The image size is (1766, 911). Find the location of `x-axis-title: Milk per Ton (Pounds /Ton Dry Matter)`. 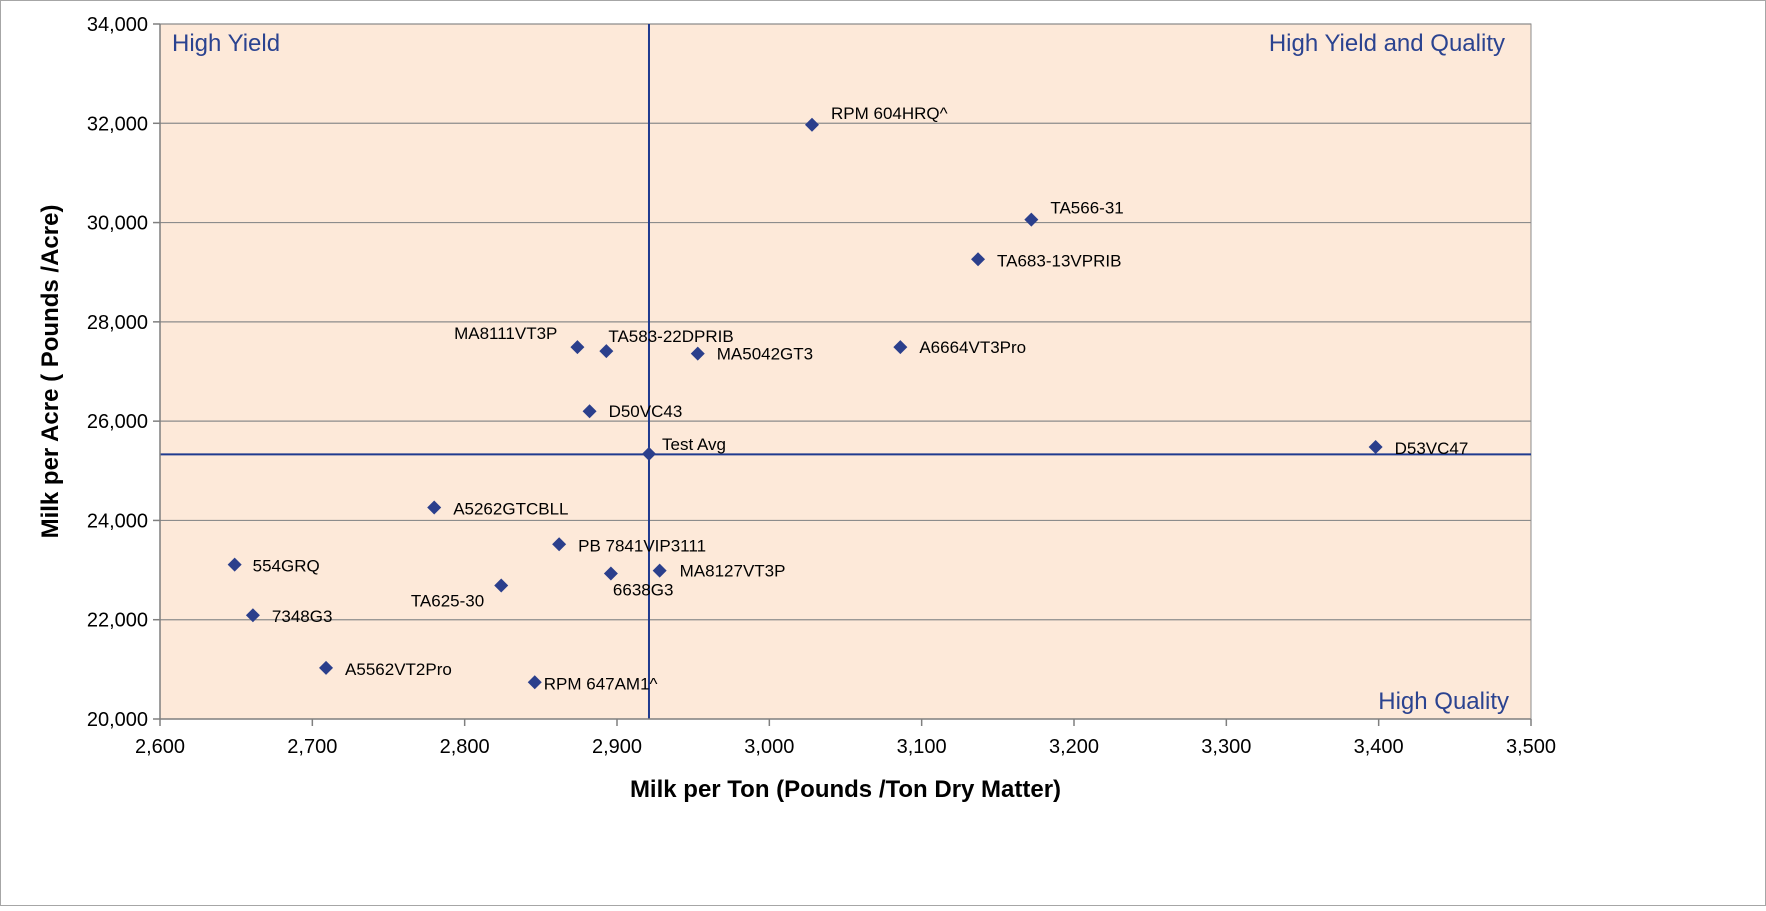

x-axis-title: Milk per Ton (Pounds /Ton Dry Matter) is located at coordinates (845, 789).